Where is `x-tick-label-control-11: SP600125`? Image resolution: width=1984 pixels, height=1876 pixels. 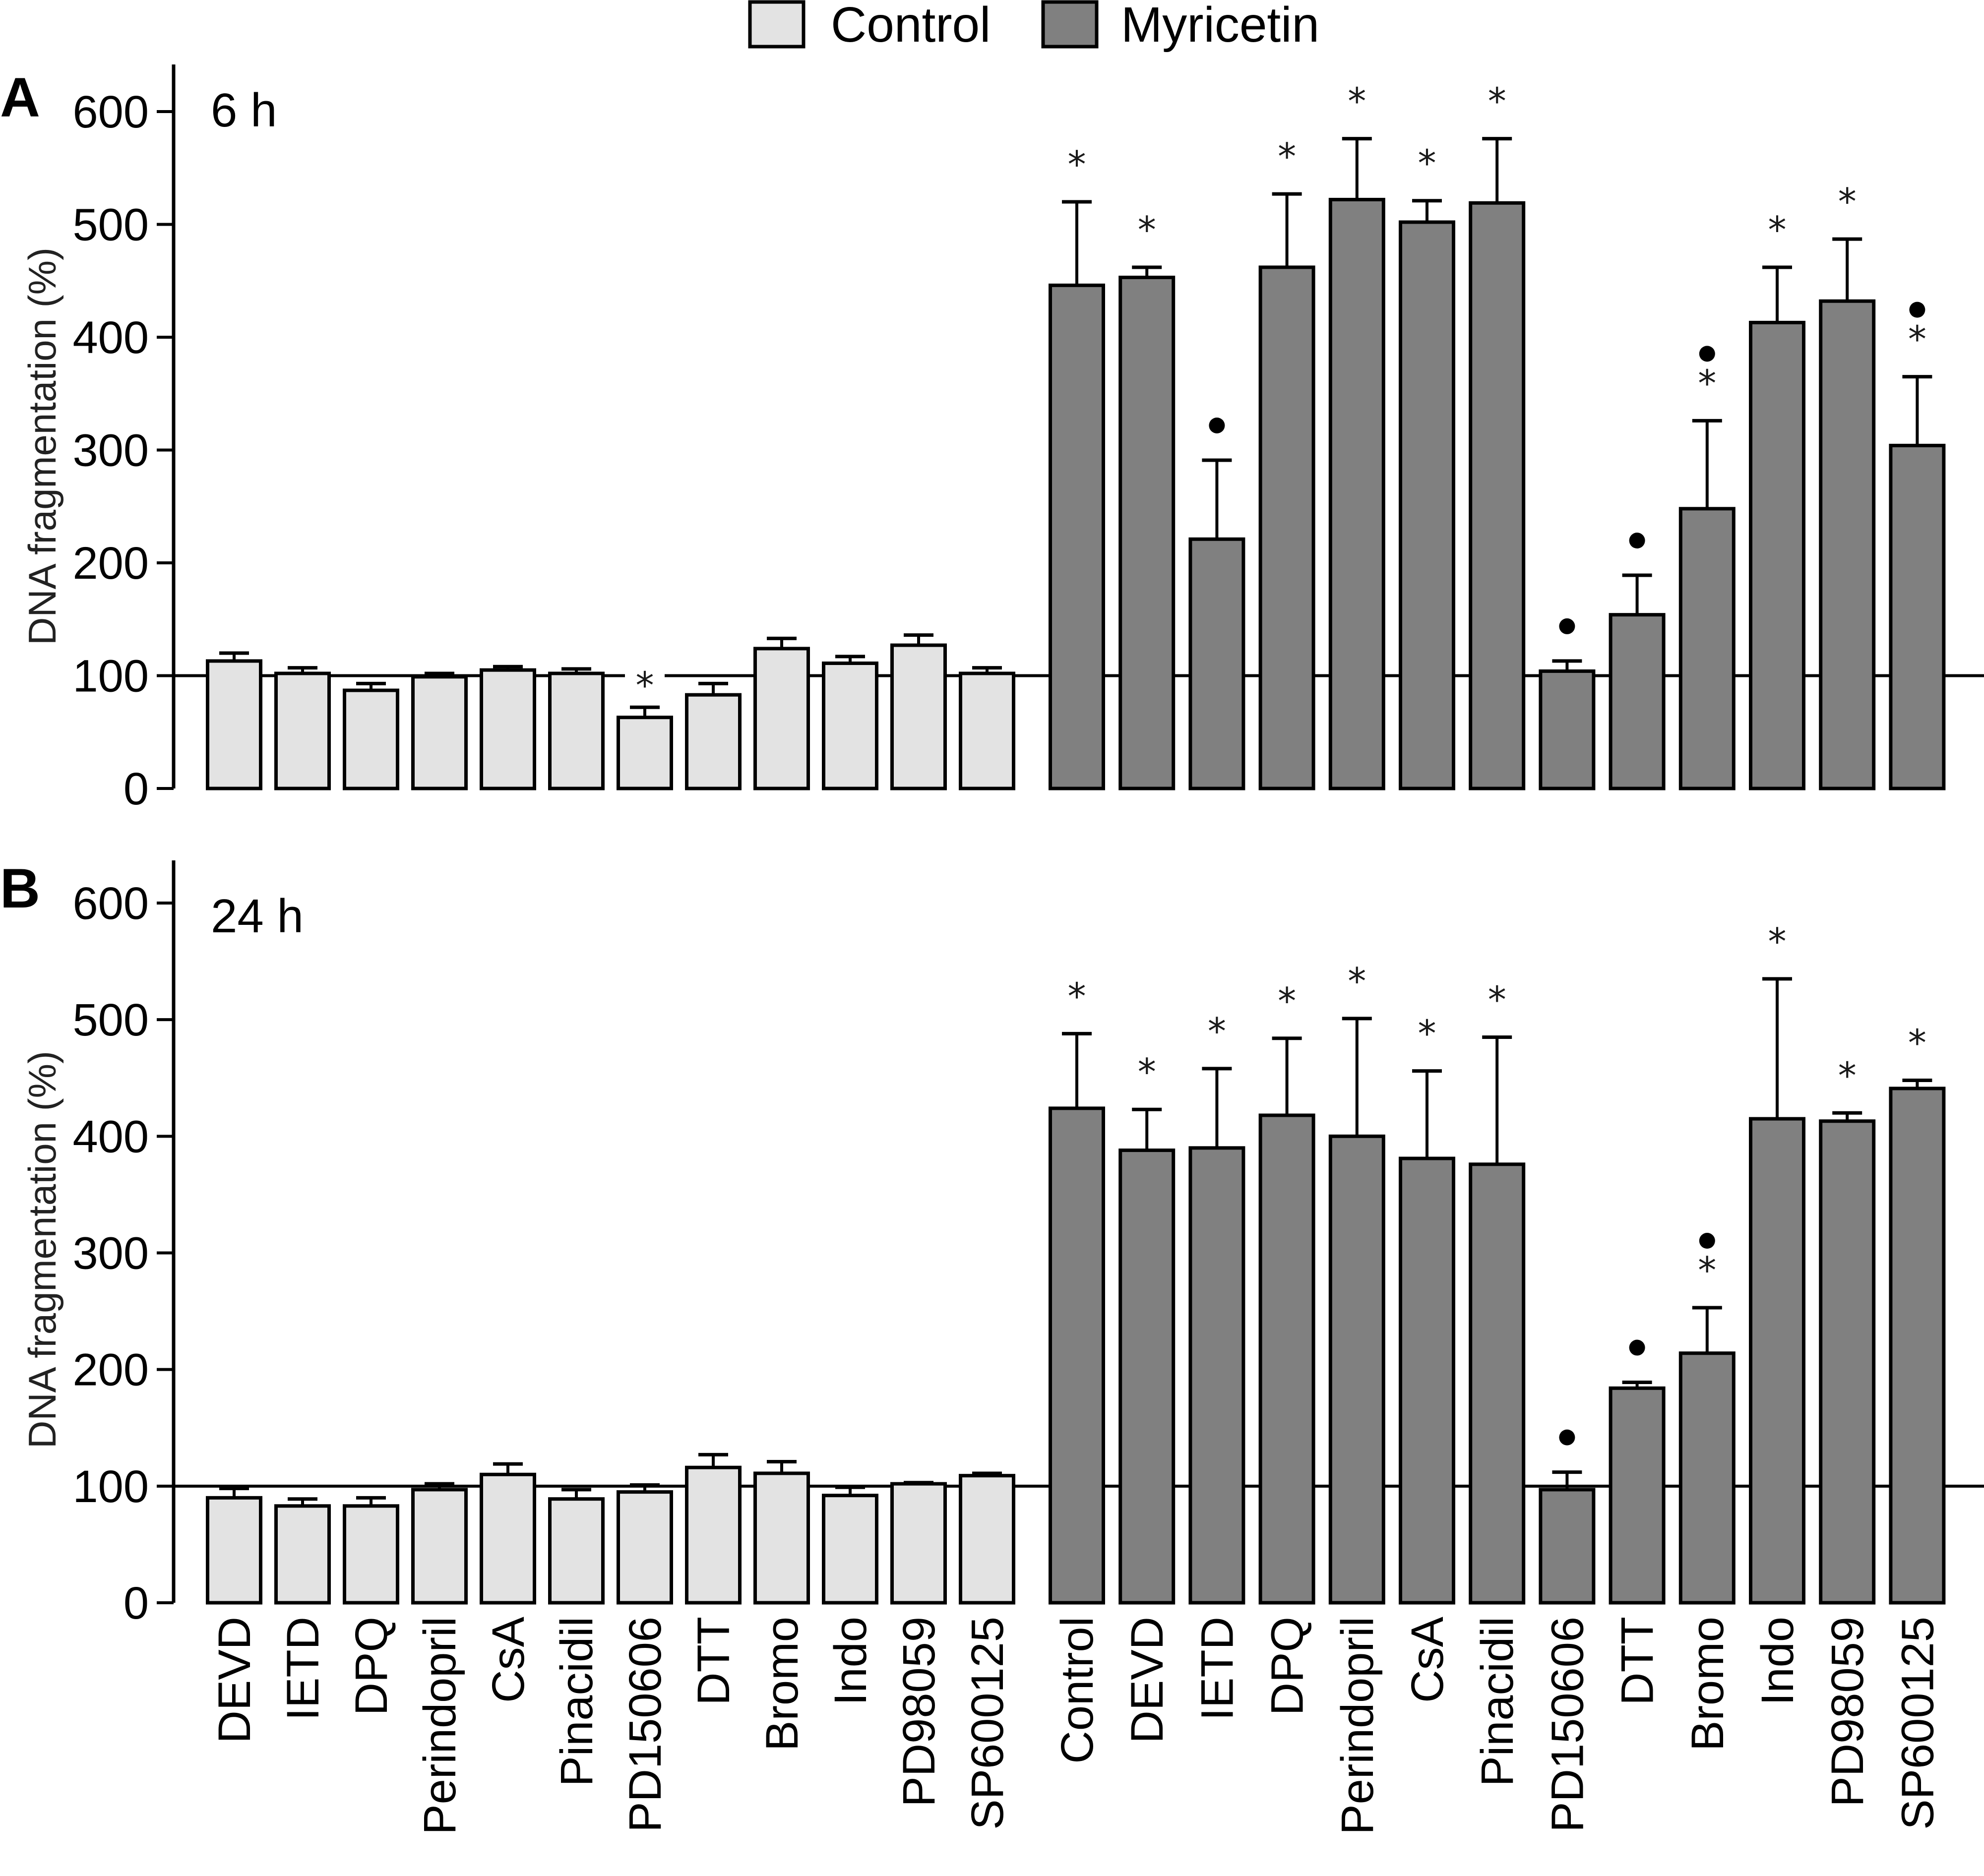 x-tick-label-control-11: SP600125 is located at coordinates (987, 1724).